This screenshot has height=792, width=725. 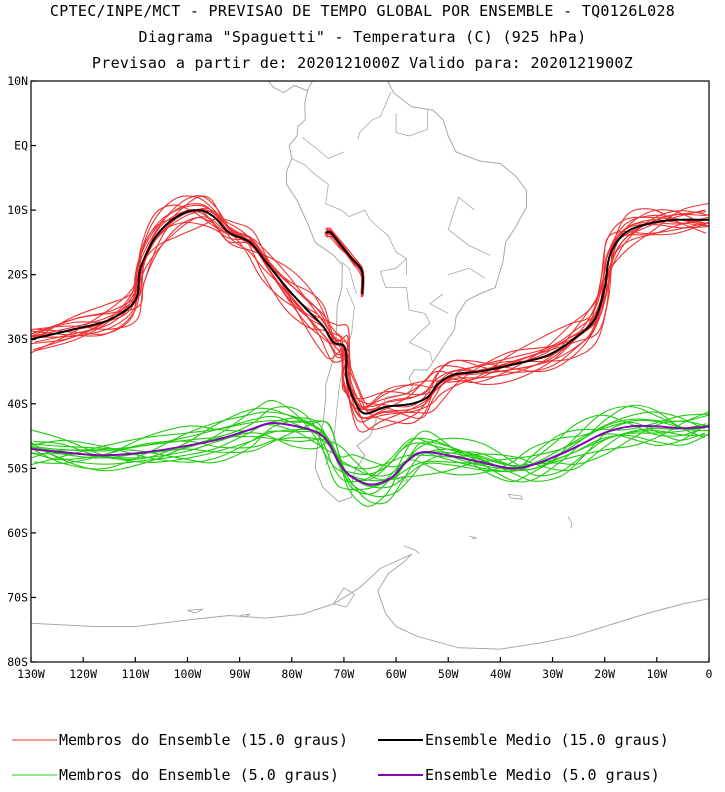 What do you see at coordinates (656, 674) in the screenshot?
I see `x-tick-label: 10W` at bounding box center [656, 674].